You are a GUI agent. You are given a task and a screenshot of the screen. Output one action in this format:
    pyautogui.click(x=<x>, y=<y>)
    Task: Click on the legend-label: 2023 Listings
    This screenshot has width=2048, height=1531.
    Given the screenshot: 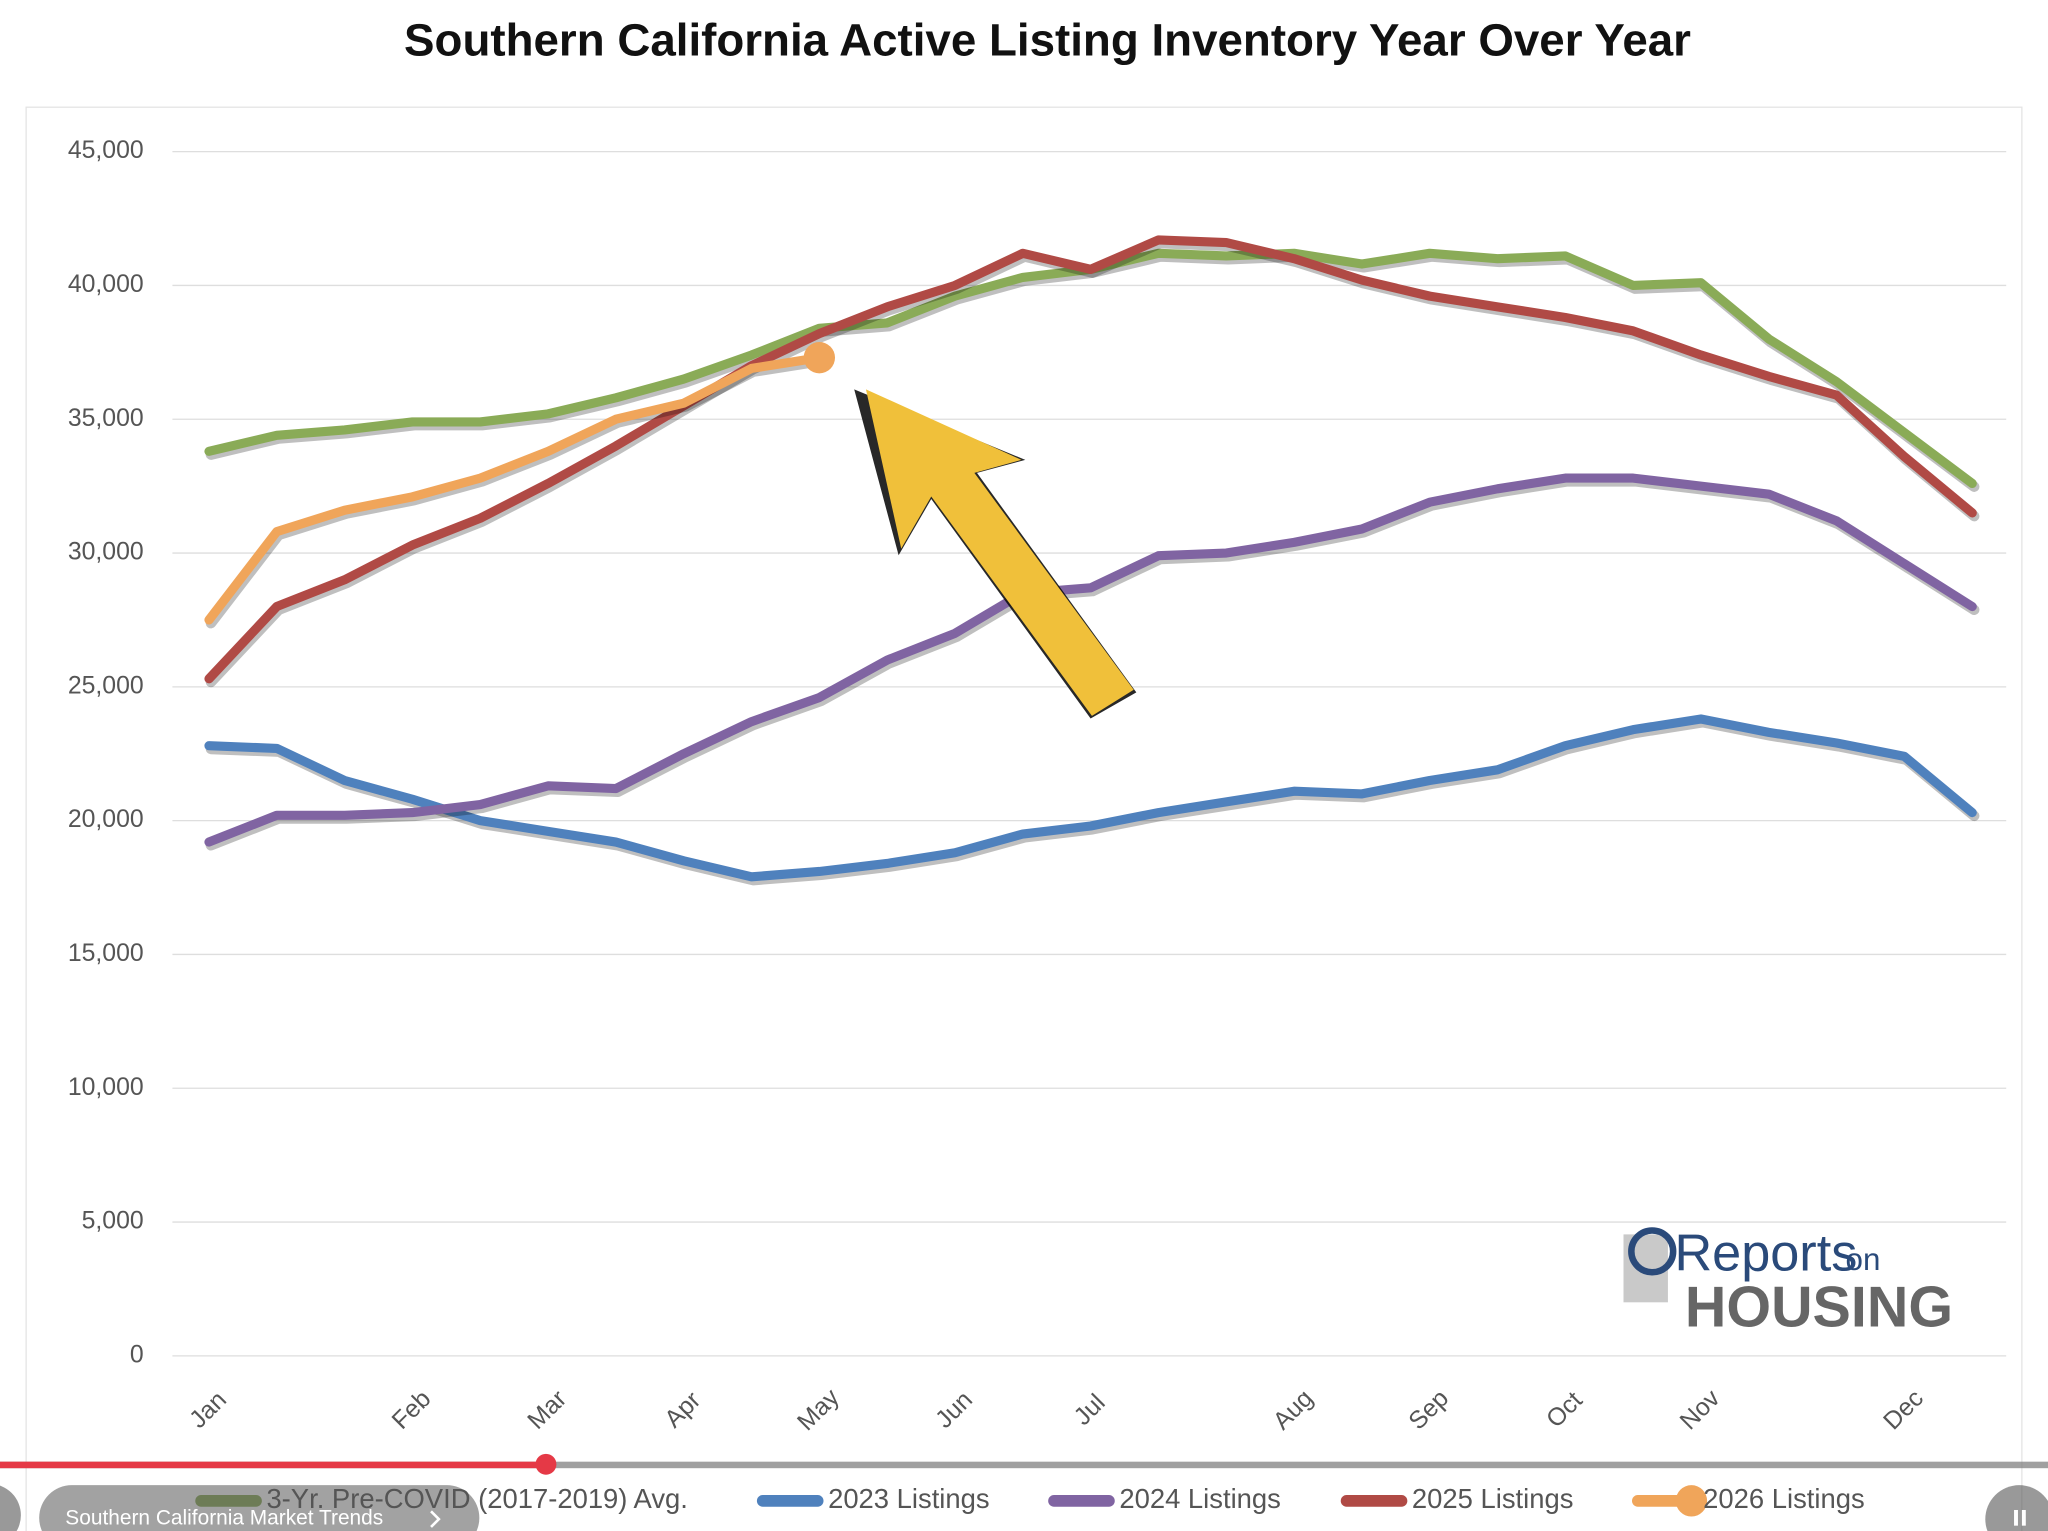 What is the action you would take?
    pyautogui.click(x=909, y=1498)
    